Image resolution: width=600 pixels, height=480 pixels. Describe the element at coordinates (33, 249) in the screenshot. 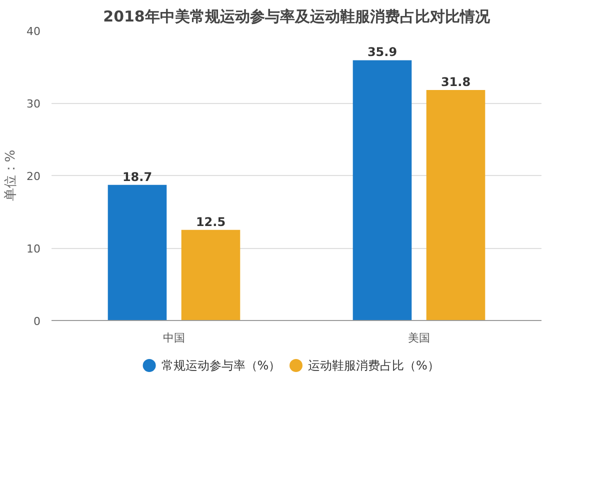

I see `y-tick-label: 10` at that location.